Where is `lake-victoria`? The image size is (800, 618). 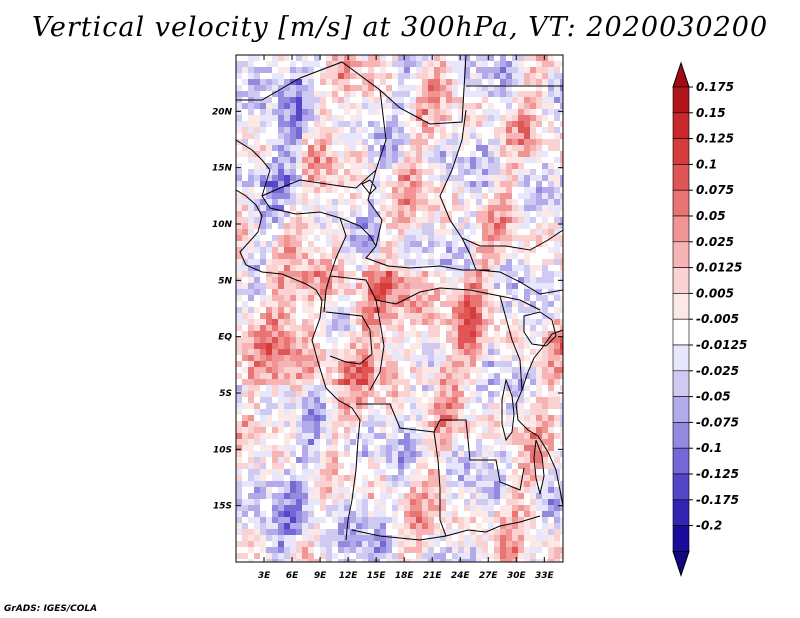 lake-victoria is located at coordinates (540, 329).